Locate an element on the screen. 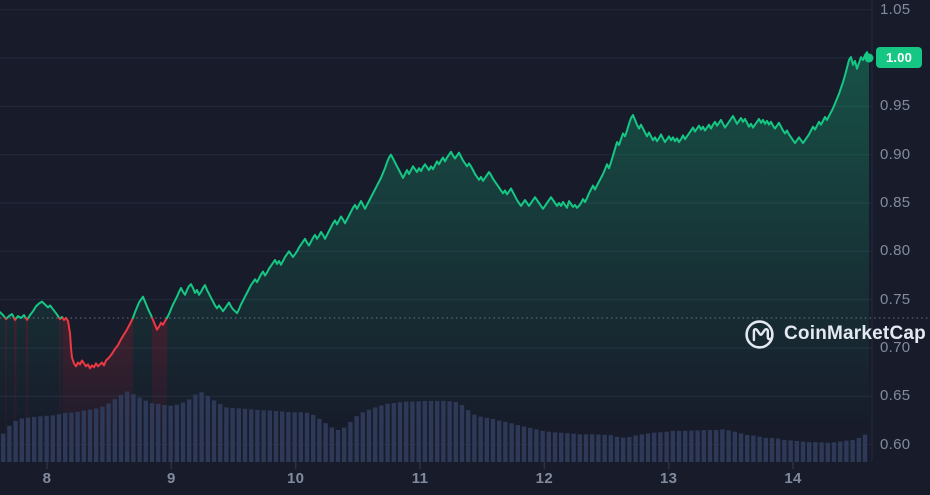 The height and width of the screenshot is (495, 930). x-axis-label: 14 is located at coordinates (793, 478).